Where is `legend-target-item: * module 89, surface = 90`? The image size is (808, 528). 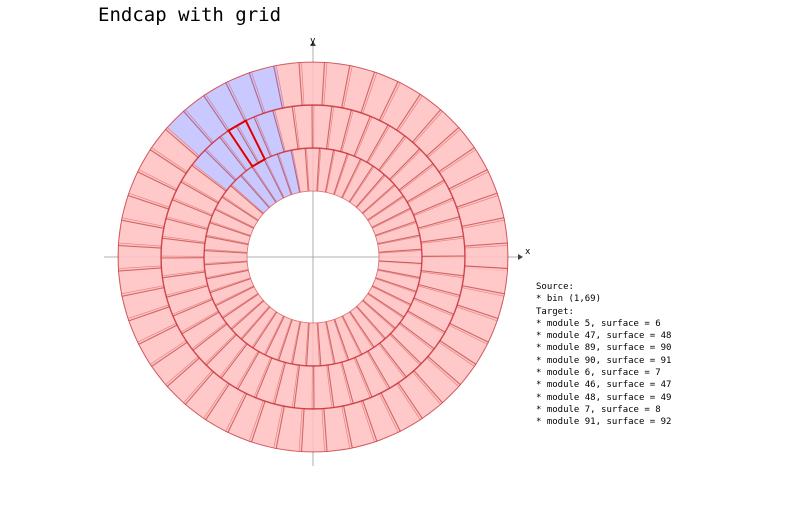 legend-target-item: * module 89, surface = 90 is located at coordinates (604, 348).